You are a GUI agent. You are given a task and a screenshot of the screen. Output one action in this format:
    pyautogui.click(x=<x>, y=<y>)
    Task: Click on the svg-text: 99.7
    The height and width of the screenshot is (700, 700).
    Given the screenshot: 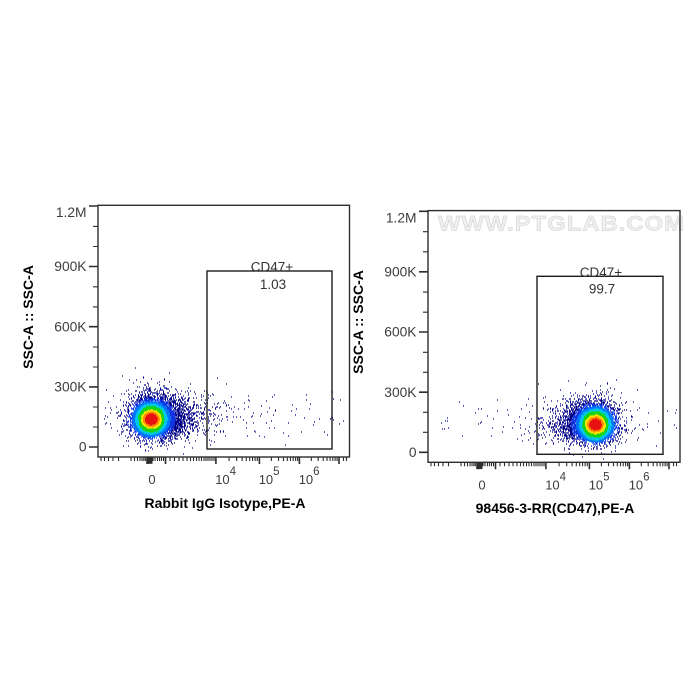 What is the action you would take?
    pyautogui.click(x=602, y=289)
    